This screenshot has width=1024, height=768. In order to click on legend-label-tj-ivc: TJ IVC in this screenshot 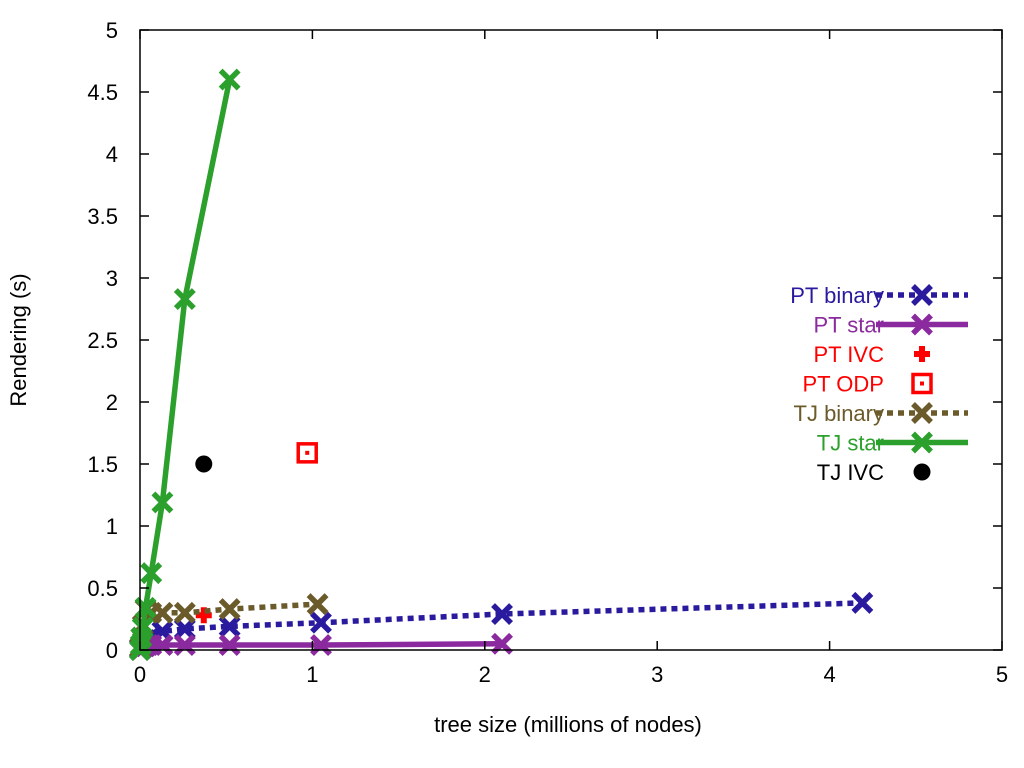, I will do `click(850, 472)`.